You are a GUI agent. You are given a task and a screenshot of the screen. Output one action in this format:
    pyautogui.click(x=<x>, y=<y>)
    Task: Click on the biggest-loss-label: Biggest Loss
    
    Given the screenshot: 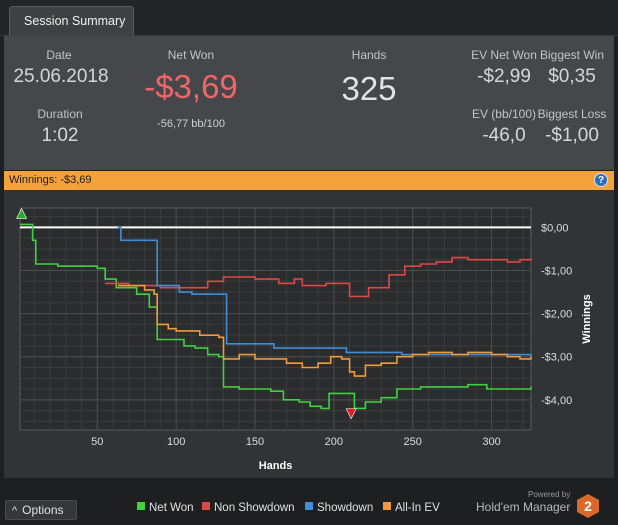 What is the action you would take?
    pyautogui.click(x=572, y=114)
    